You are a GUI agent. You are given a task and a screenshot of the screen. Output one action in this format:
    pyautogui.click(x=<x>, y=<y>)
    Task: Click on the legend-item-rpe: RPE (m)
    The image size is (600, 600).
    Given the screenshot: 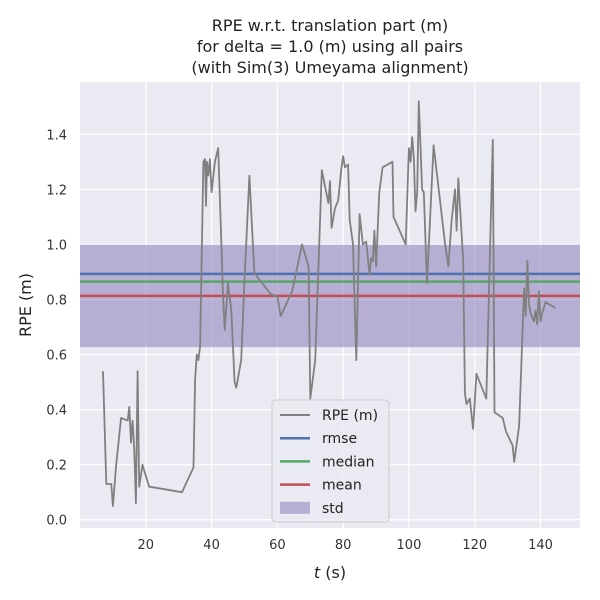 What is the action you would take?
    pyautogui.click(x=329, y=416)
    